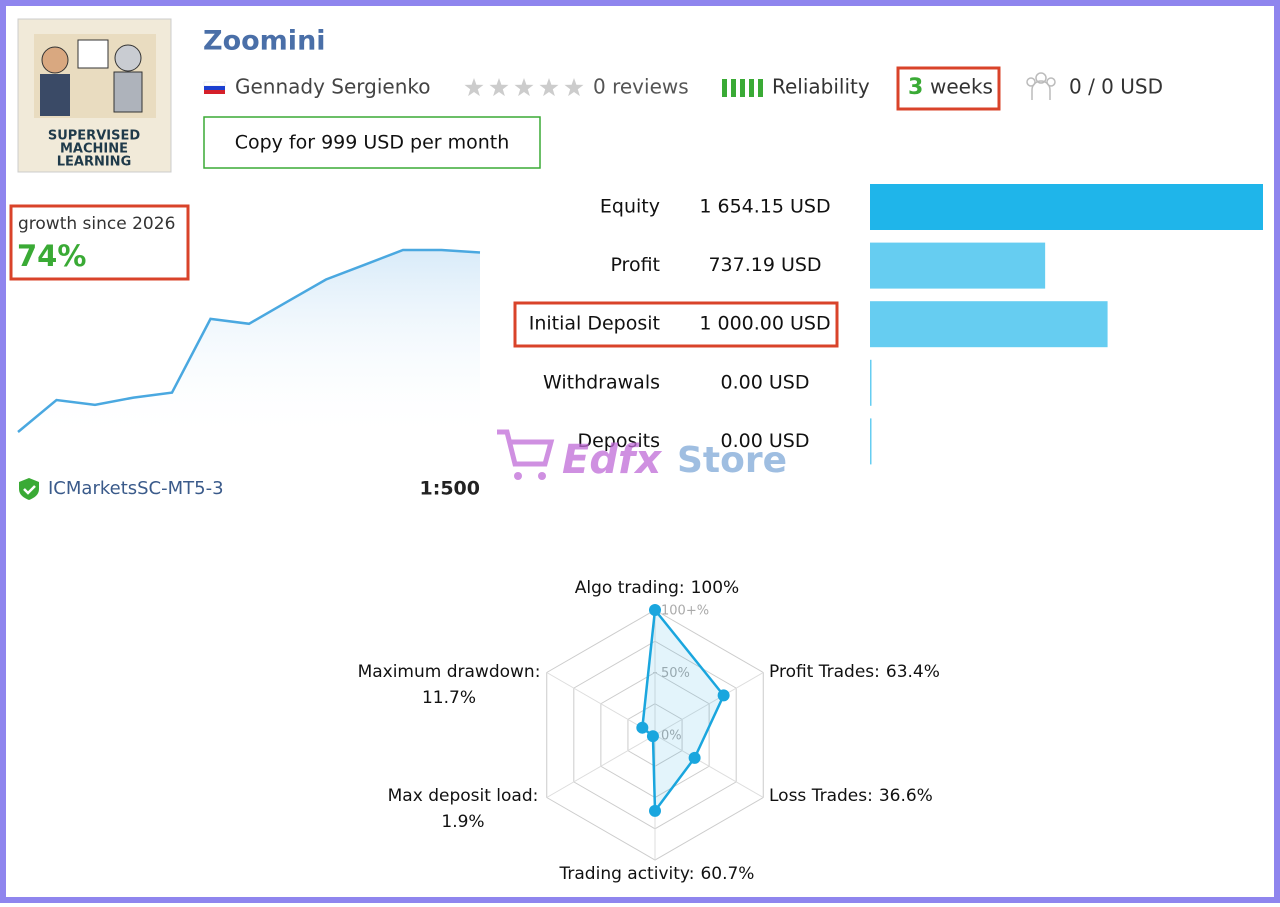  What do you see at coordinates (906, 796) in the screenshot?
I see `radar-value: 36.6%` at bounding box center [906, 796].